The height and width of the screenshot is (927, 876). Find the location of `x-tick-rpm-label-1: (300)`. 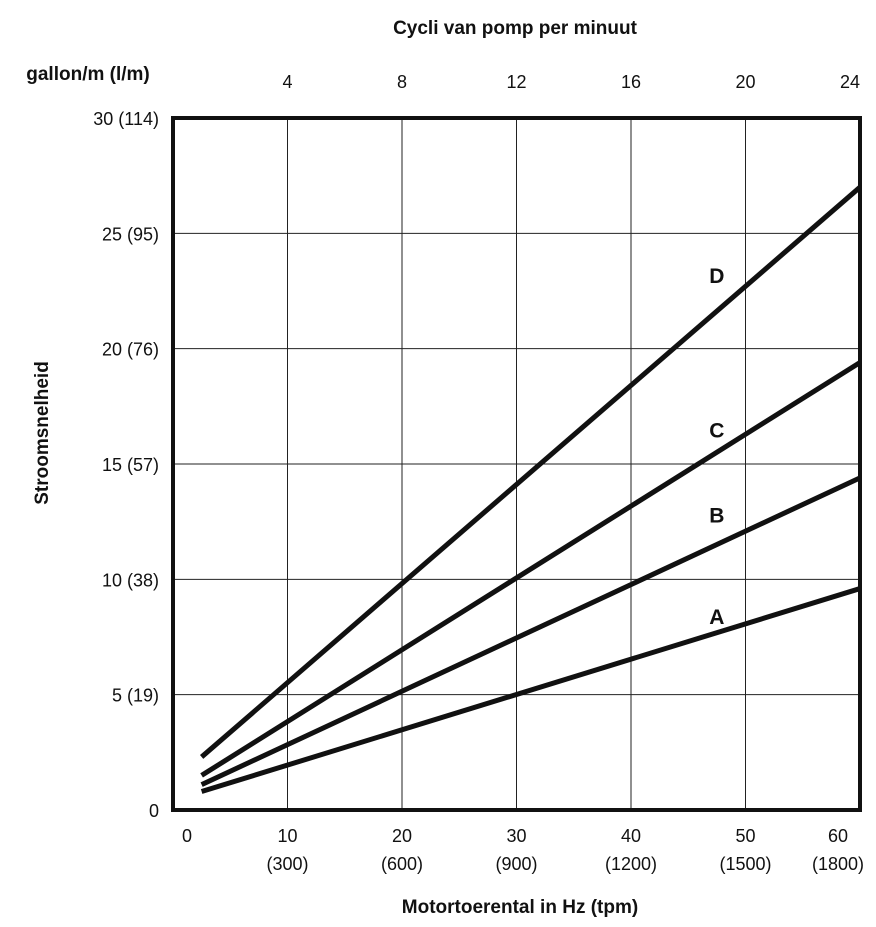

x-tick-rpm-label-1: (300) is located at coordinates (287, 864).